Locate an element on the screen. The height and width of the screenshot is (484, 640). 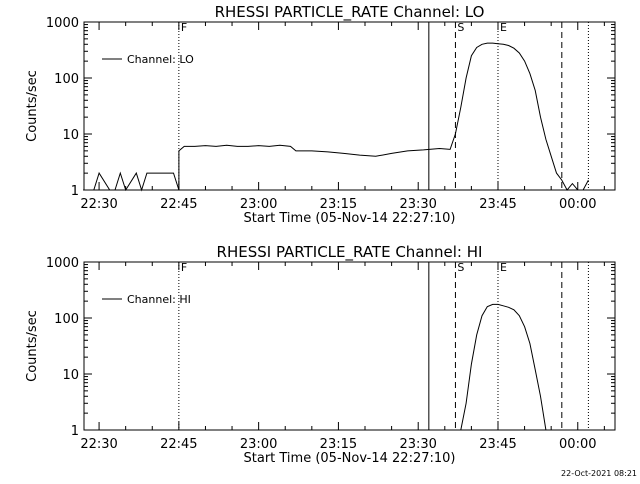
chart-title: RHESSI PARTICLE_RATE Channel: HI is located at coordinates (350, 252).